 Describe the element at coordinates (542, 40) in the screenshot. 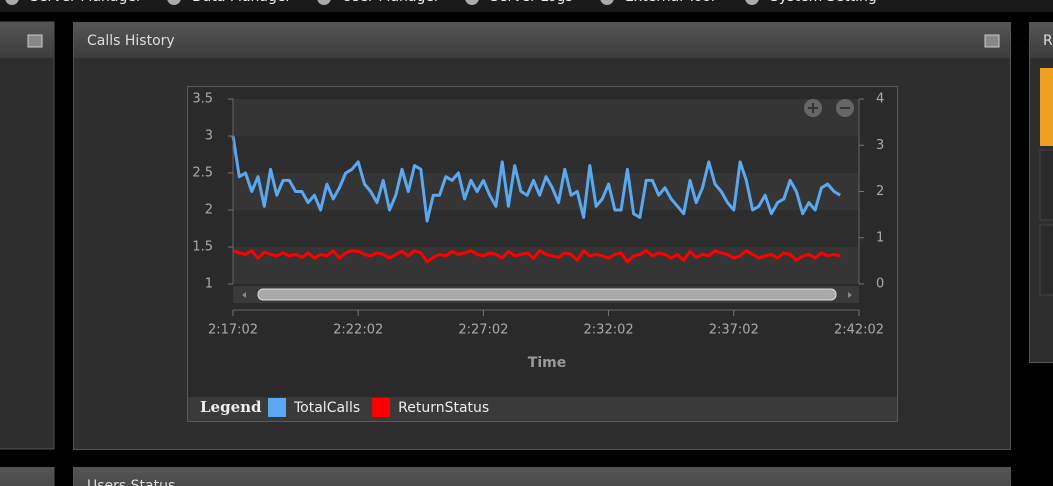

I see `main-panel-header` at that location.